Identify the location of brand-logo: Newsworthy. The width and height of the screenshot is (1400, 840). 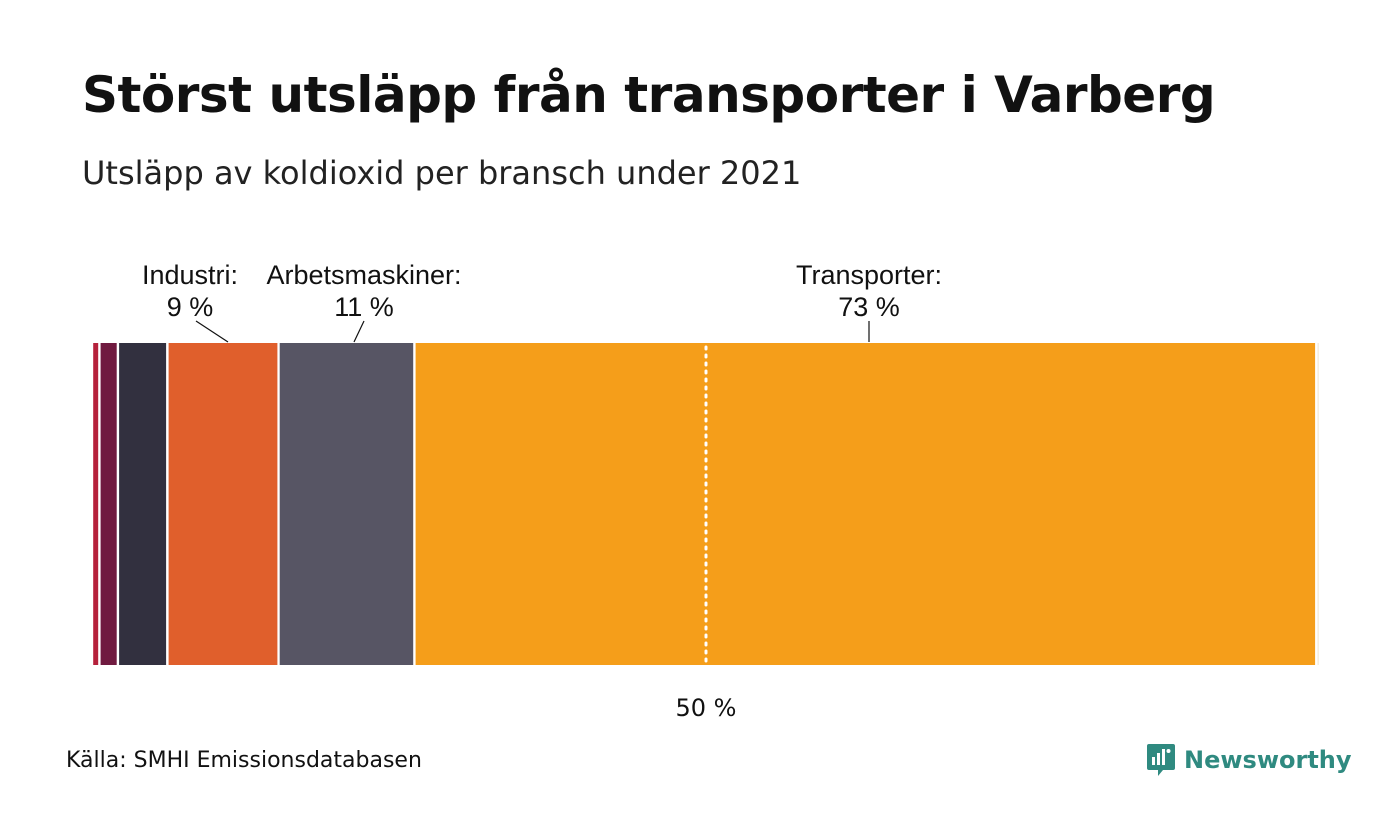
(1249, 760).